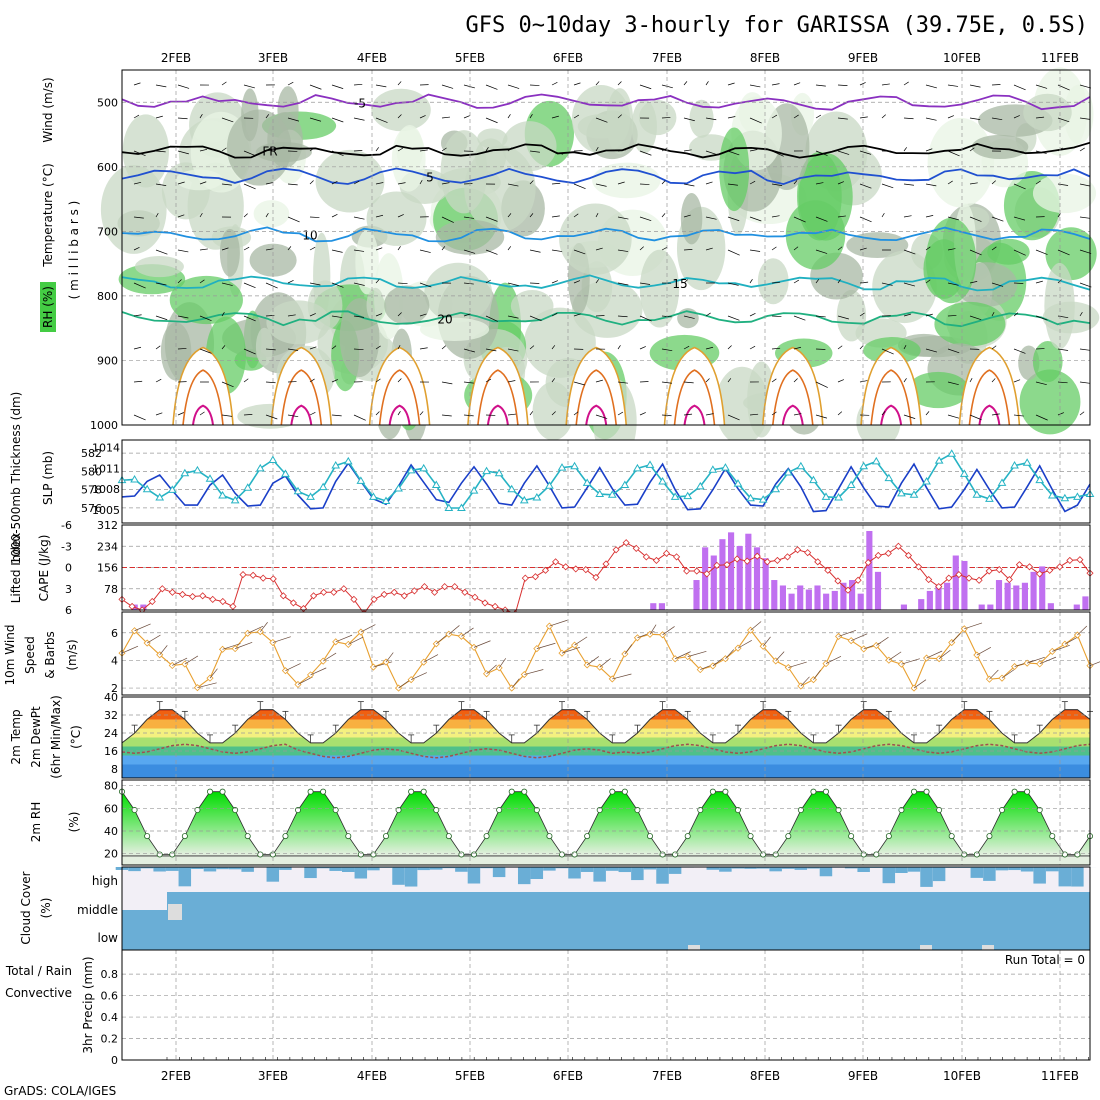  Describe the element at coordinates (30, 655) in the screenshot. I see `wind-ylabel-1: Speed` at that location.